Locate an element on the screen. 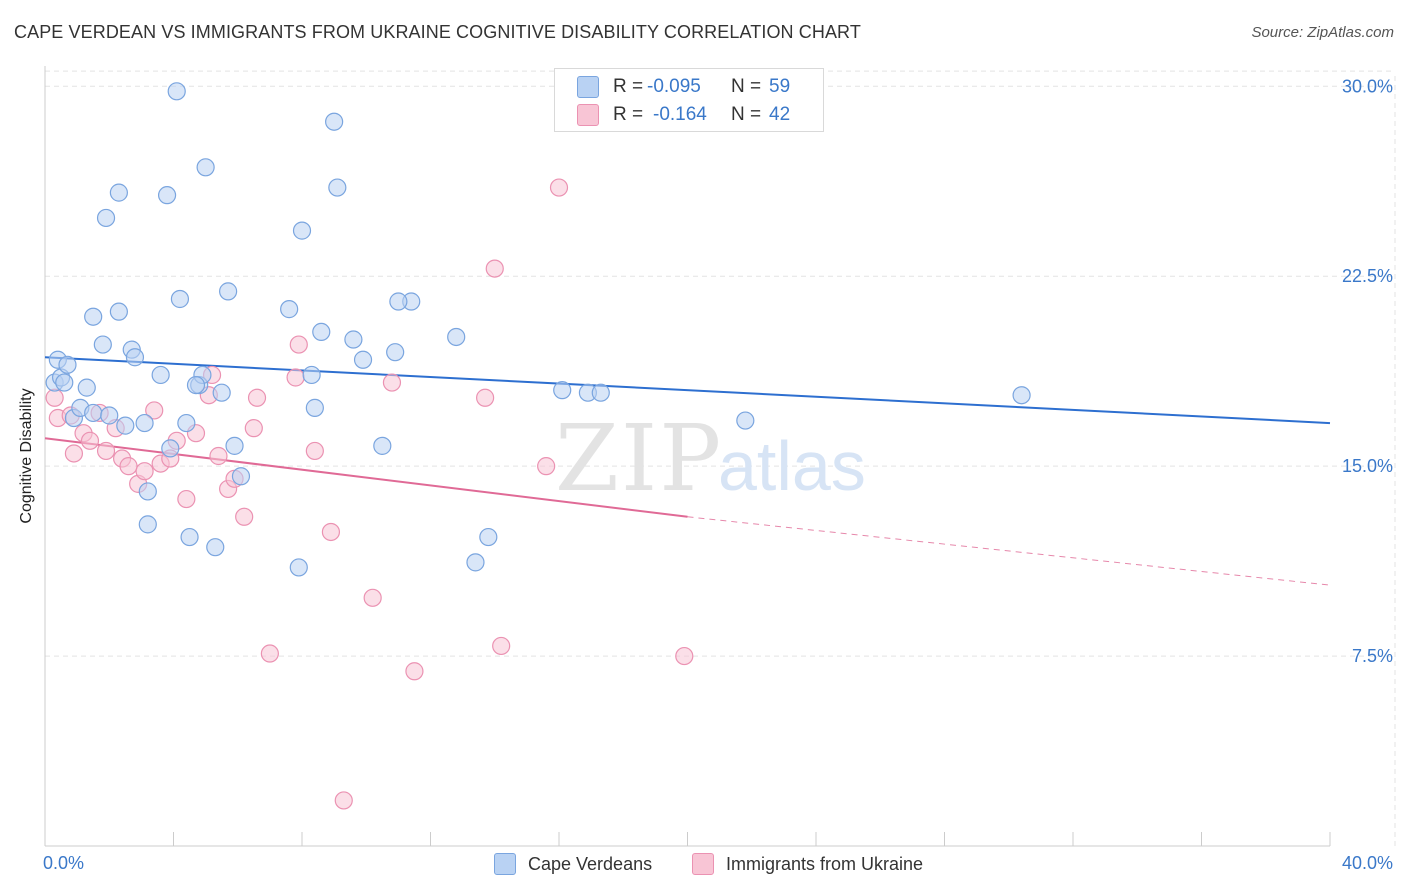 This screenshot has height=892, width=1406. legend-r-value: -0.164 is located at coordinates (680, 114).